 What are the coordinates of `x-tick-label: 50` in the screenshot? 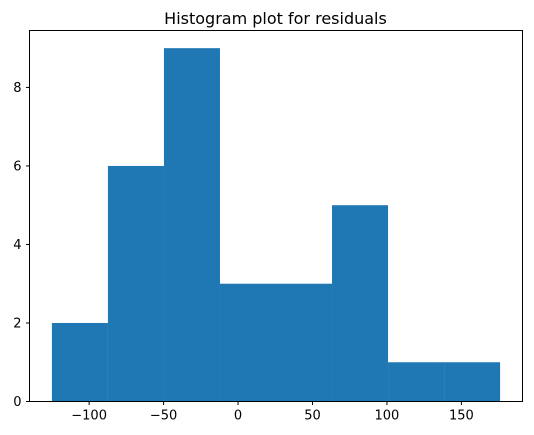 It's located at (312, 416).